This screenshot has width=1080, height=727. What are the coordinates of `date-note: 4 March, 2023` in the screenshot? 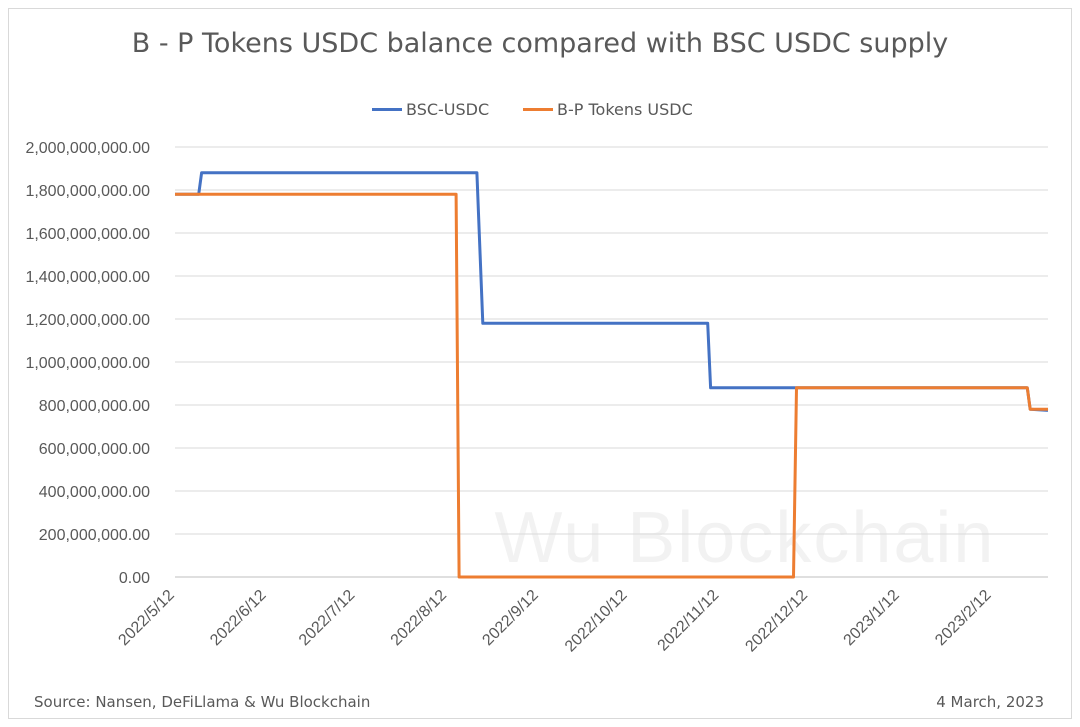 It's located at (990, 702).